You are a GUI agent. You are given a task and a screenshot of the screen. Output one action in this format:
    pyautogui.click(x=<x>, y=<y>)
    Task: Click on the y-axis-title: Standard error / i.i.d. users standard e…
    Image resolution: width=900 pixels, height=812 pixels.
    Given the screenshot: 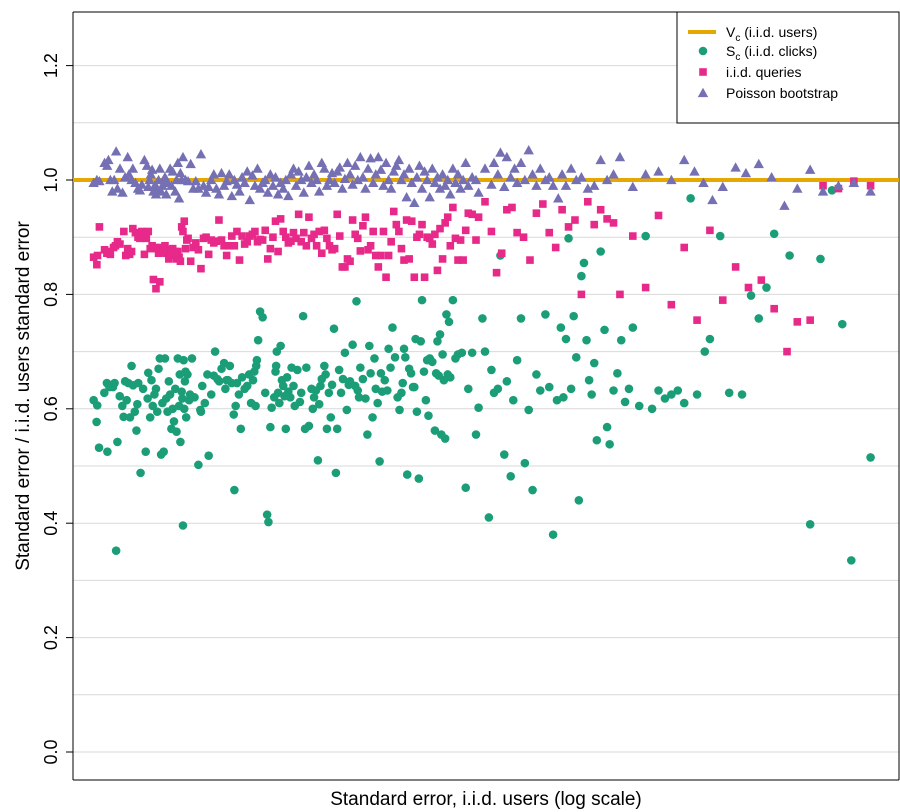 What is the action you would take?
    pyautogui.click(x=23, y=396)
    